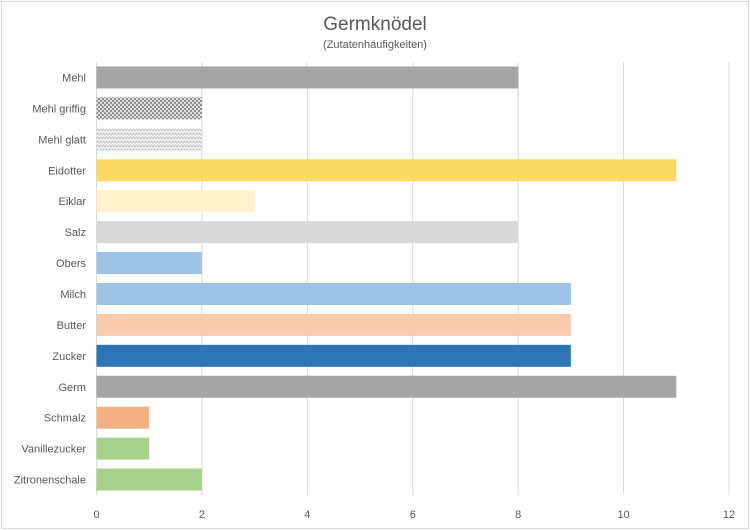  What do you see at coordinates (518, 515) in the screenshot?
I see `x-tick-label: 8` at bounding box center [518, 515].